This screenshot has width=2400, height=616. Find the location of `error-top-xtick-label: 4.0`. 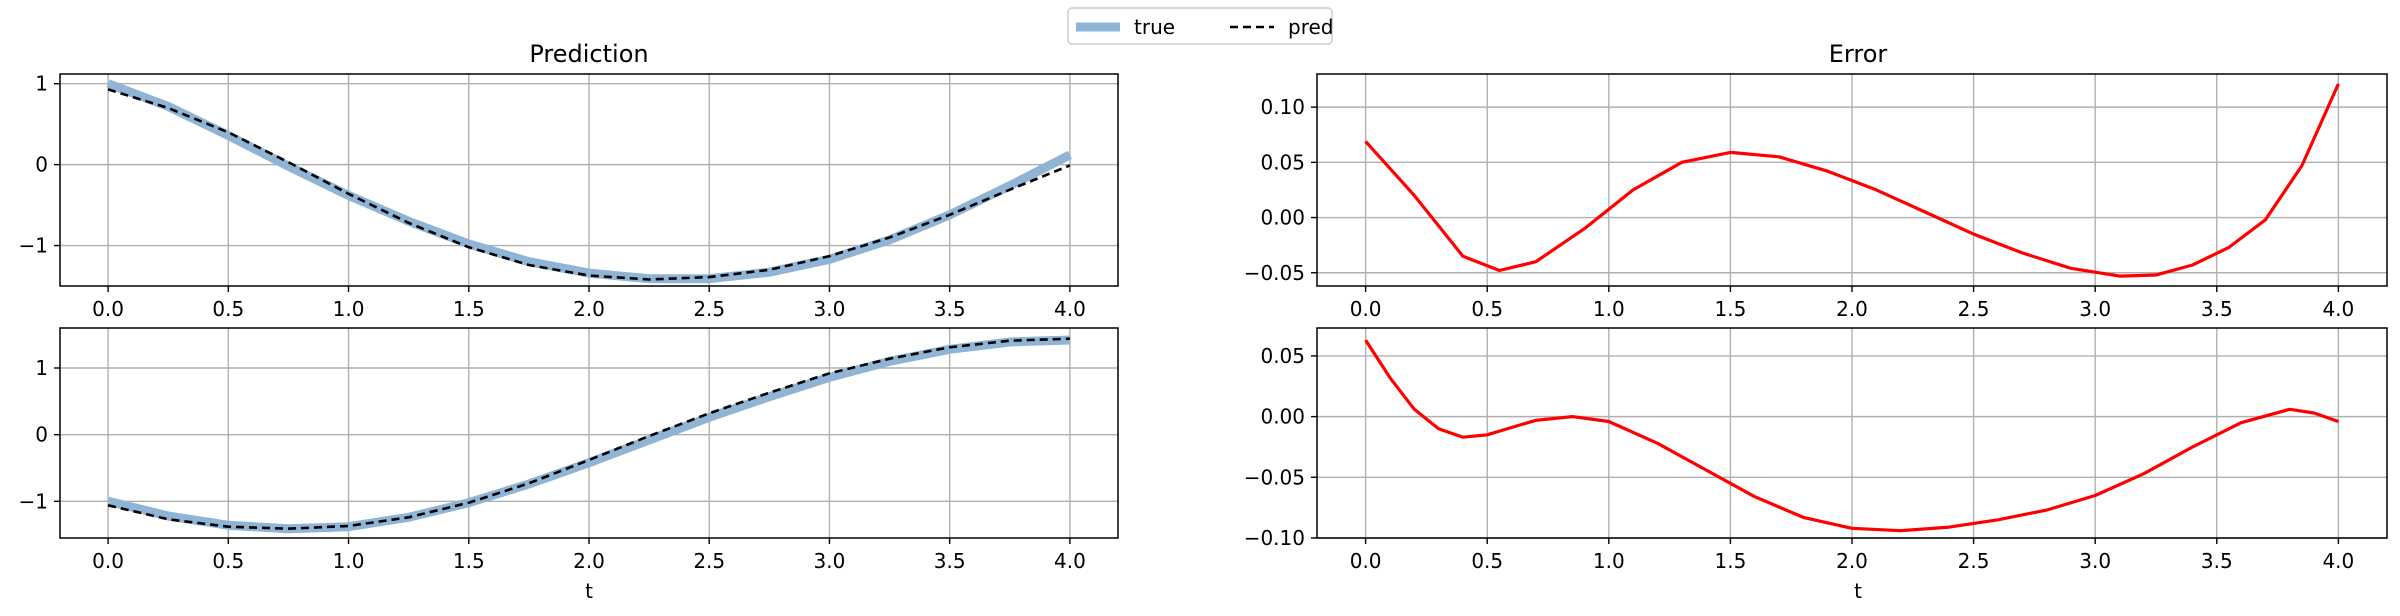

error-top-xtick-label: 4.0 is located at coordinates (2338, 309).